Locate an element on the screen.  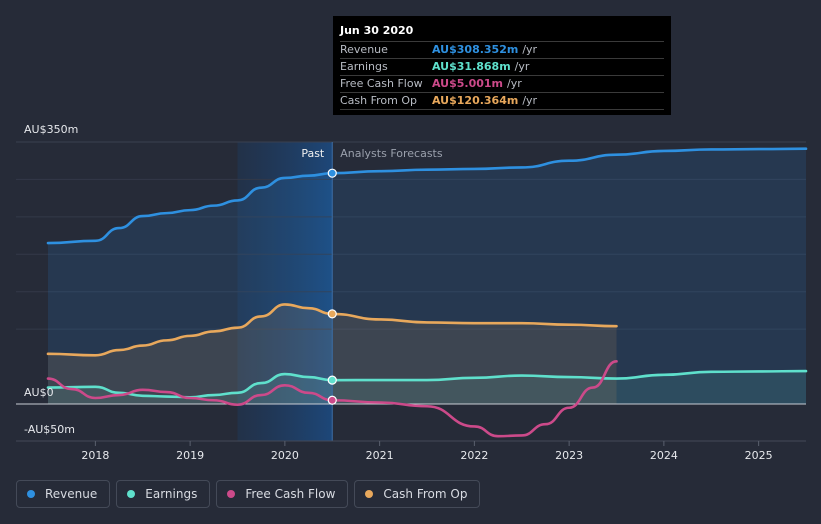
legend-revenue-toggle: Revenue is located at coordinates (63, 494).